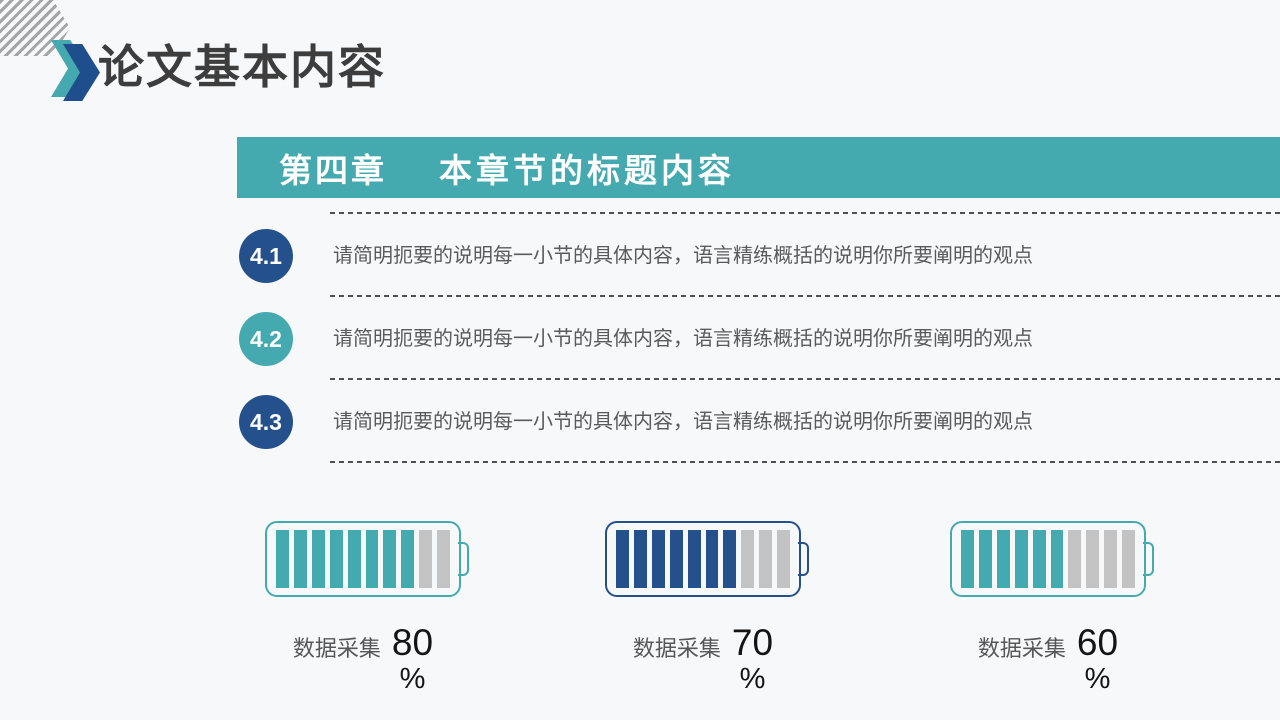 Image resolution: width=1280 pixels, height=720 pixels. I want to click on section-number-badge: 4.3, so click(266, 422).